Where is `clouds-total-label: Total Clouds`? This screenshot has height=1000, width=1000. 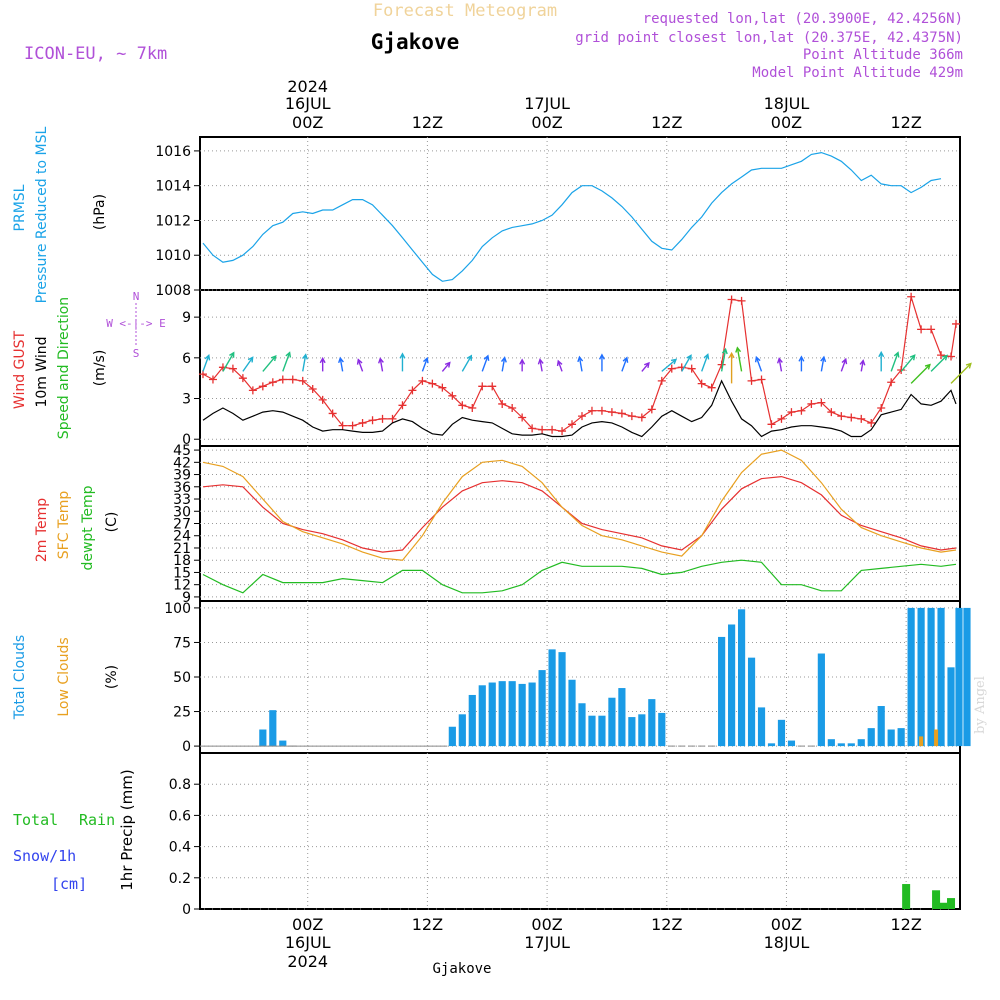 clouds-total-label: Total Clouds is located at coordinates (20, 677).